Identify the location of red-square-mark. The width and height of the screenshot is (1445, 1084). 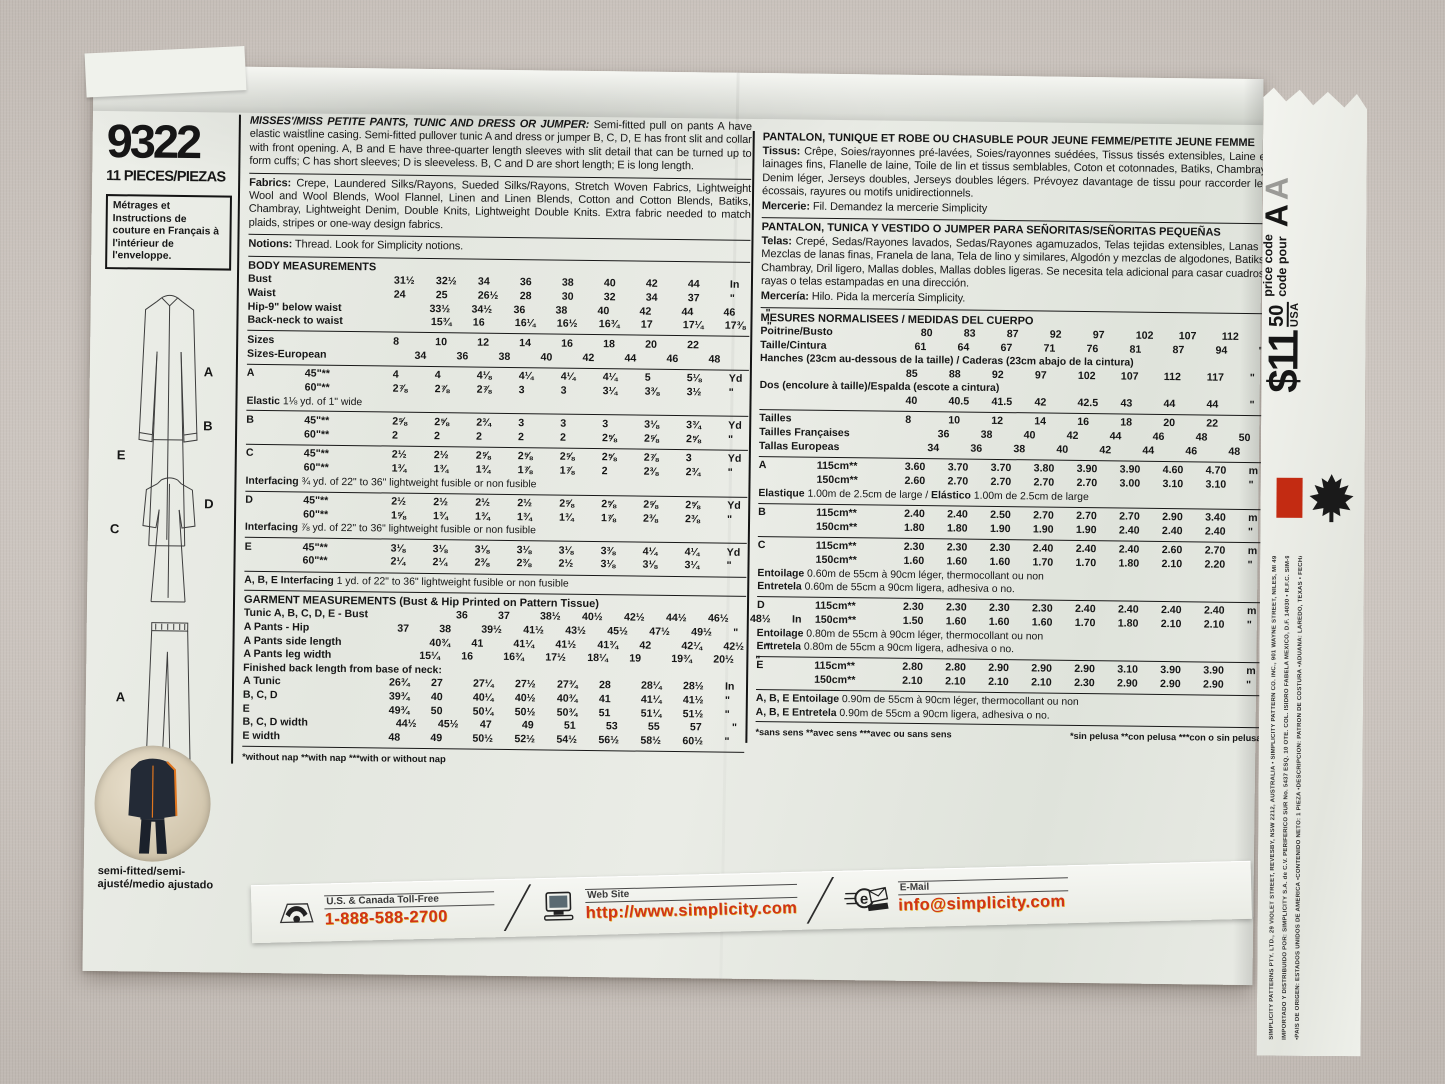
(1289, 498).